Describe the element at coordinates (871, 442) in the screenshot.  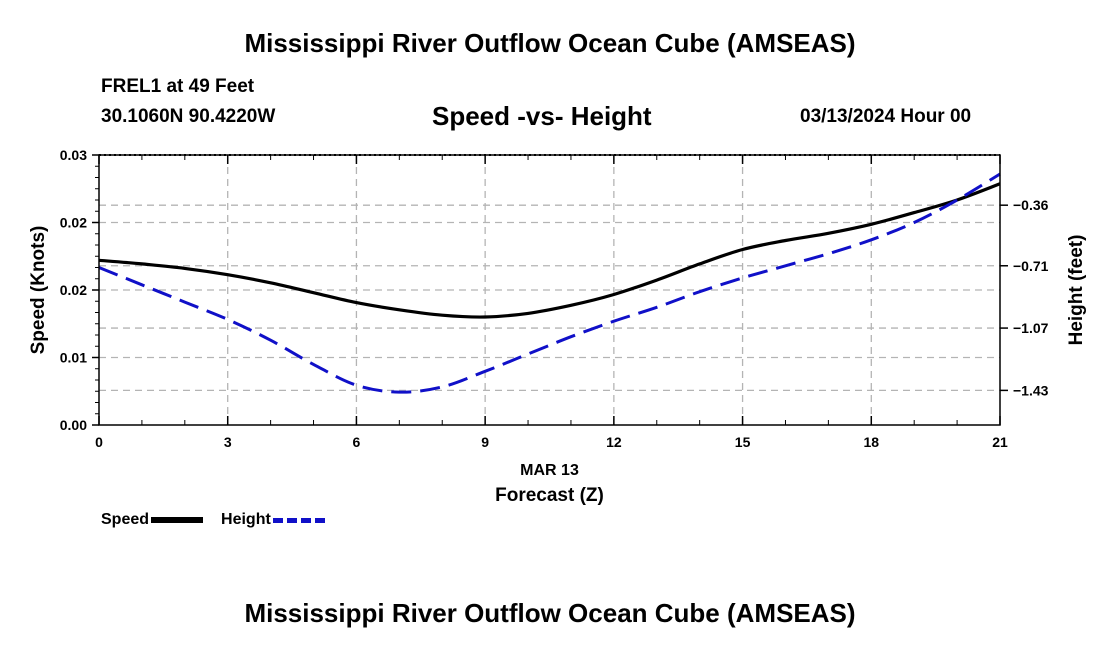
I see `x-tick-label: 18` at that location.